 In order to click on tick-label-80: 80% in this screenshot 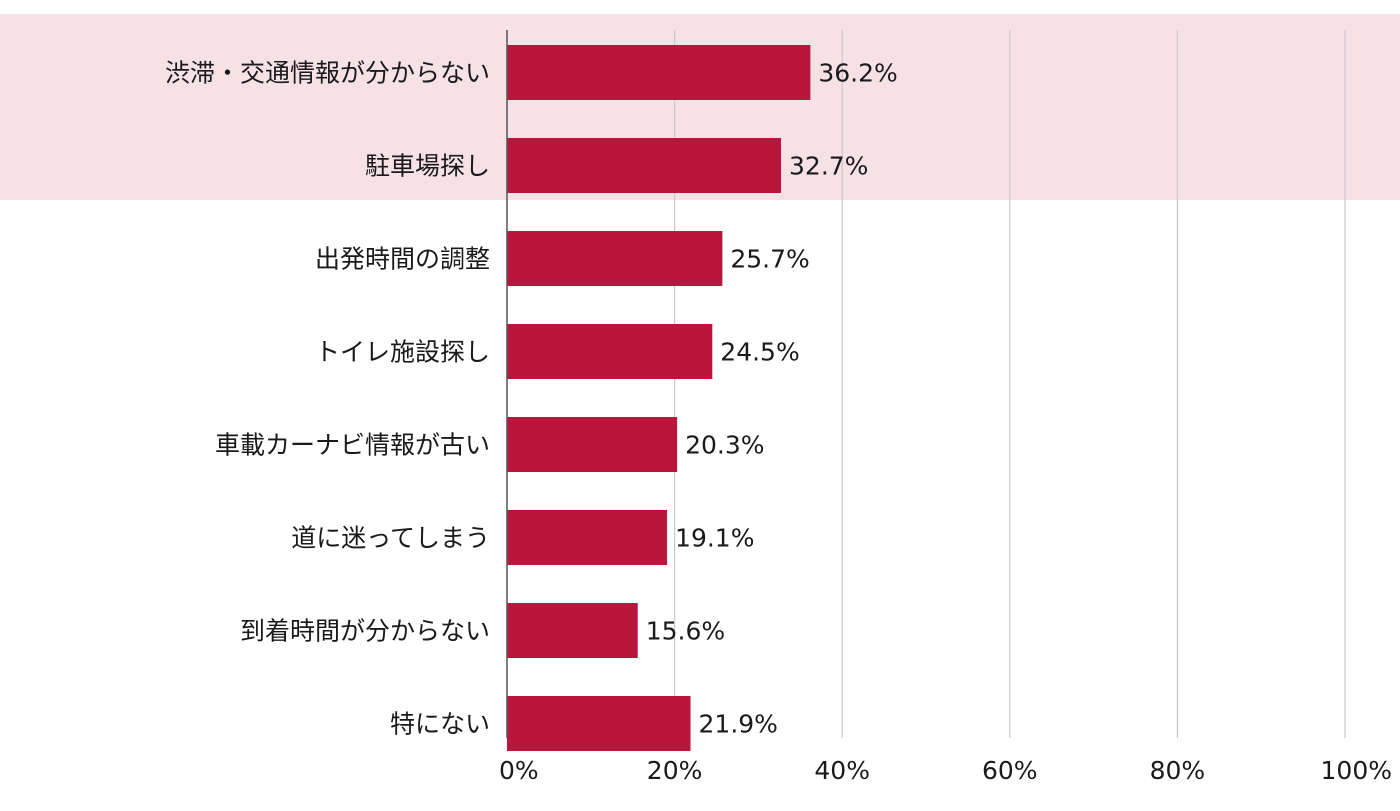, I will do `click(1178, 770)`.